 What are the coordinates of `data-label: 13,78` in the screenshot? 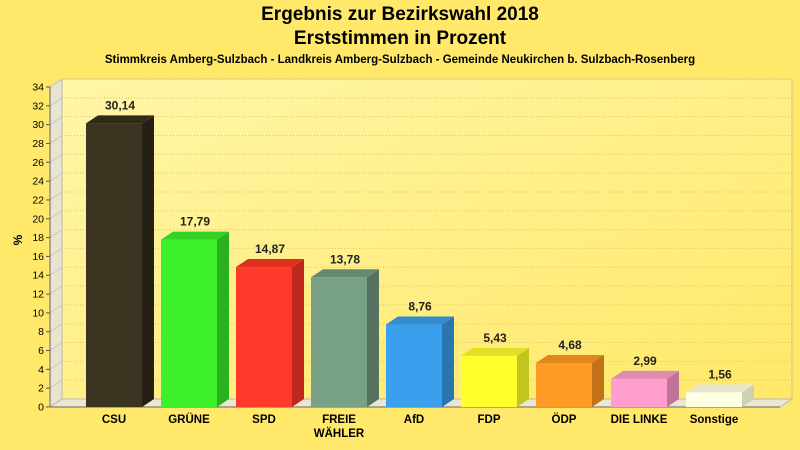 It's located at (345, 259).